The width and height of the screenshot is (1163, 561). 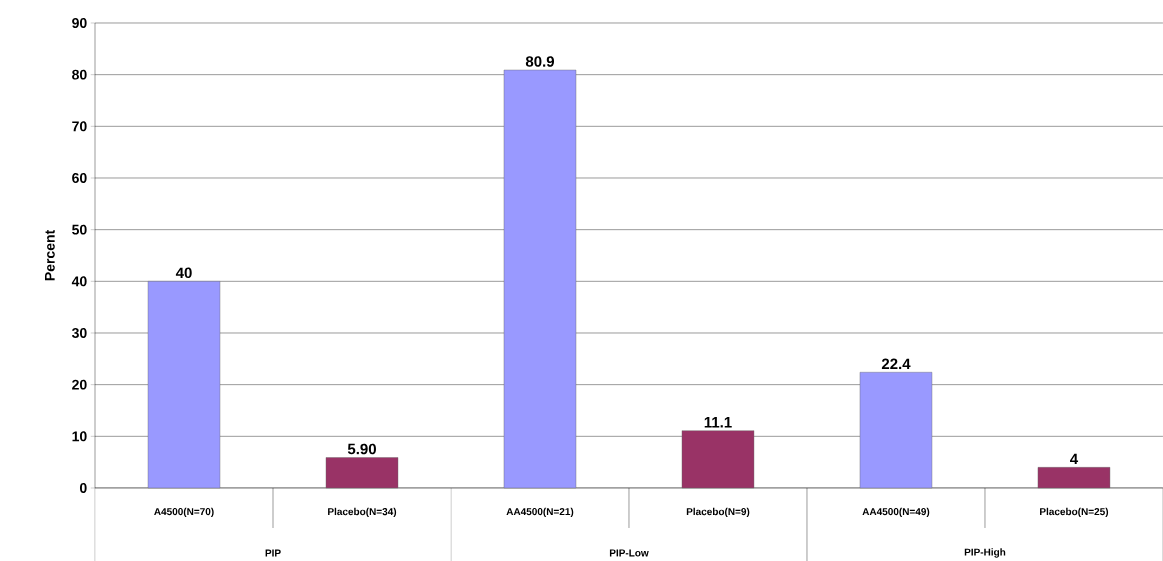 What do you see at coordinates (79, 229) in the screenshot?
I see `y-tick-label: 50` at bounding box center [79, 229].